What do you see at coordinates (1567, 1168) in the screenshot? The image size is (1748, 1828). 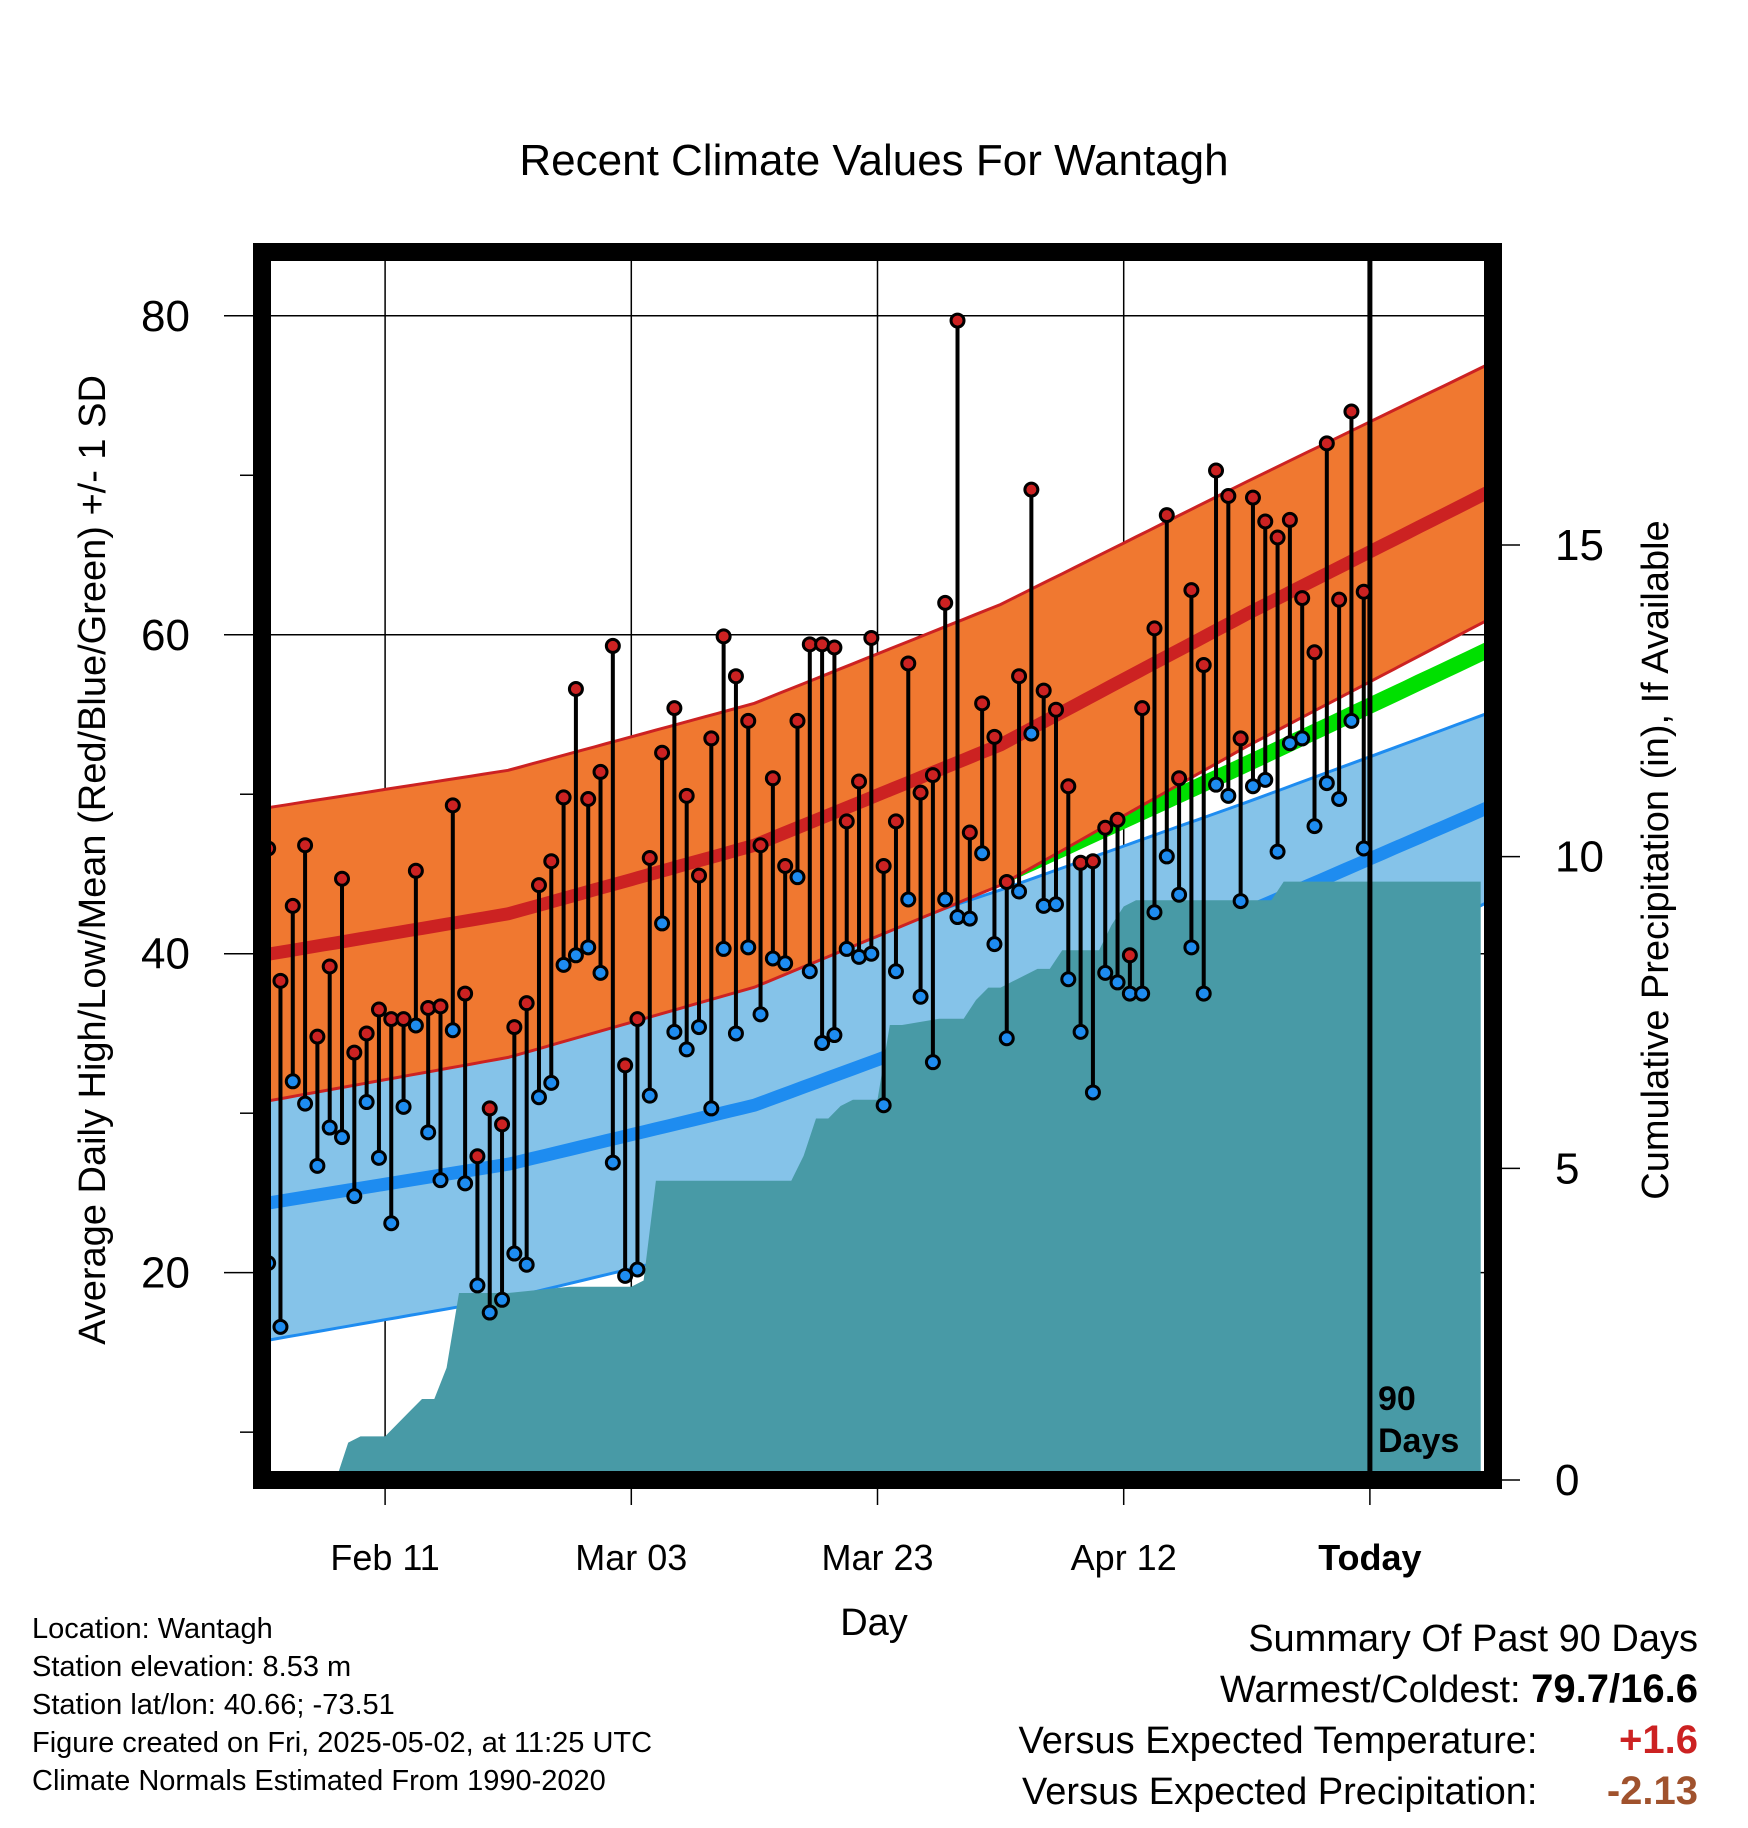 I see `y2-tick-label: 5` at bounding box center [1567, 1168].